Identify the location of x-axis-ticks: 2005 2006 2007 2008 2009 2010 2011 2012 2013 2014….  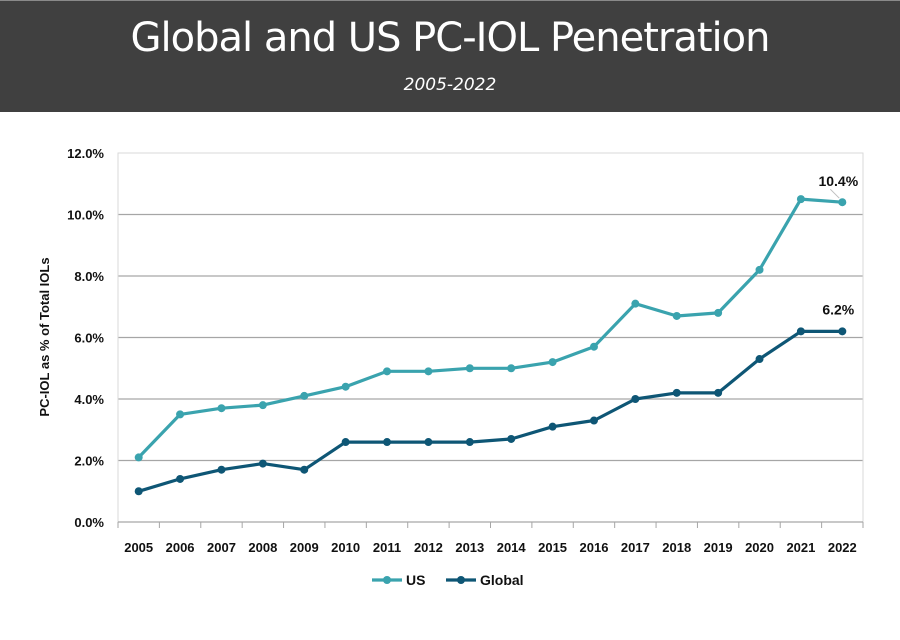
(490, 547).